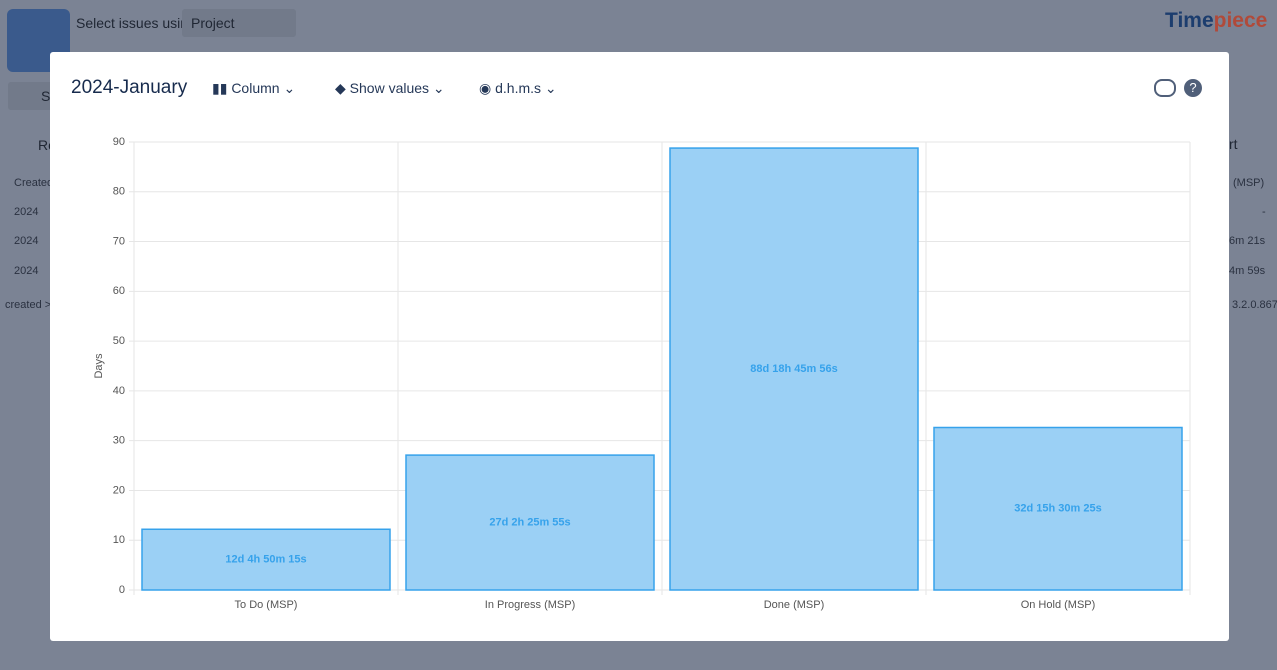  What do you see at coordinates (530, 605) in the screenshot?
I see `x-tick-label: In Progress (MSP)` at bounding box center [530, 605].